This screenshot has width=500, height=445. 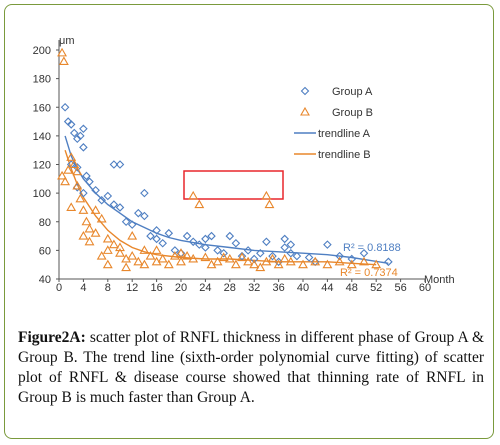 What do you see at coordinates (344, 155) in the screenshot?
I see `legend-label-trendline-b: trendline B` at bounding box center [344, 155].